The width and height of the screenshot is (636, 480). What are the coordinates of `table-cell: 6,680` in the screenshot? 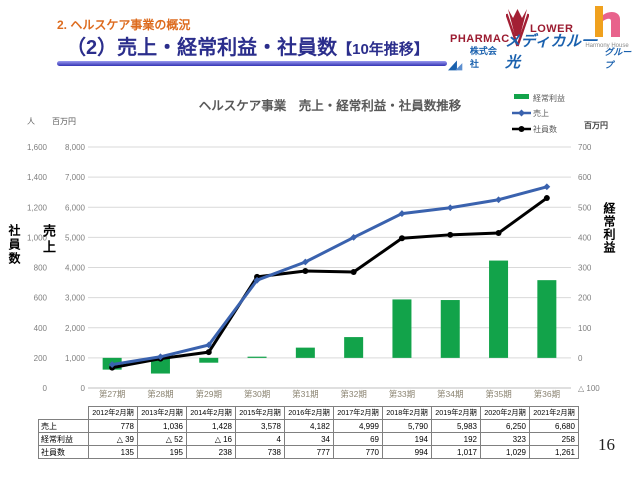 It's located at (554, 426).